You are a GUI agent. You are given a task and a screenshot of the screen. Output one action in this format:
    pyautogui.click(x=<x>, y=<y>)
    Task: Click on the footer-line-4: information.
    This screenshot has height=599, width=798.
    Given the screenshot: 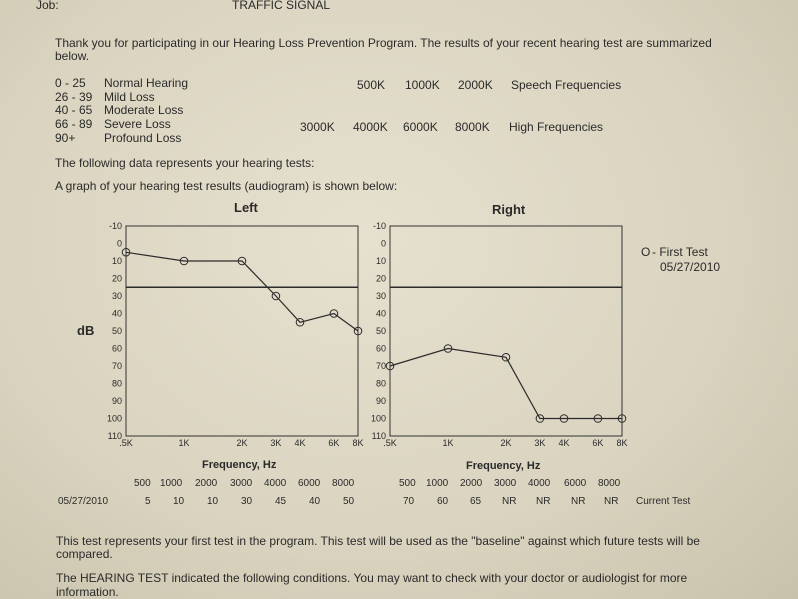 What is the action you would take?
    pyautogui.click(x=87, y=592)
    